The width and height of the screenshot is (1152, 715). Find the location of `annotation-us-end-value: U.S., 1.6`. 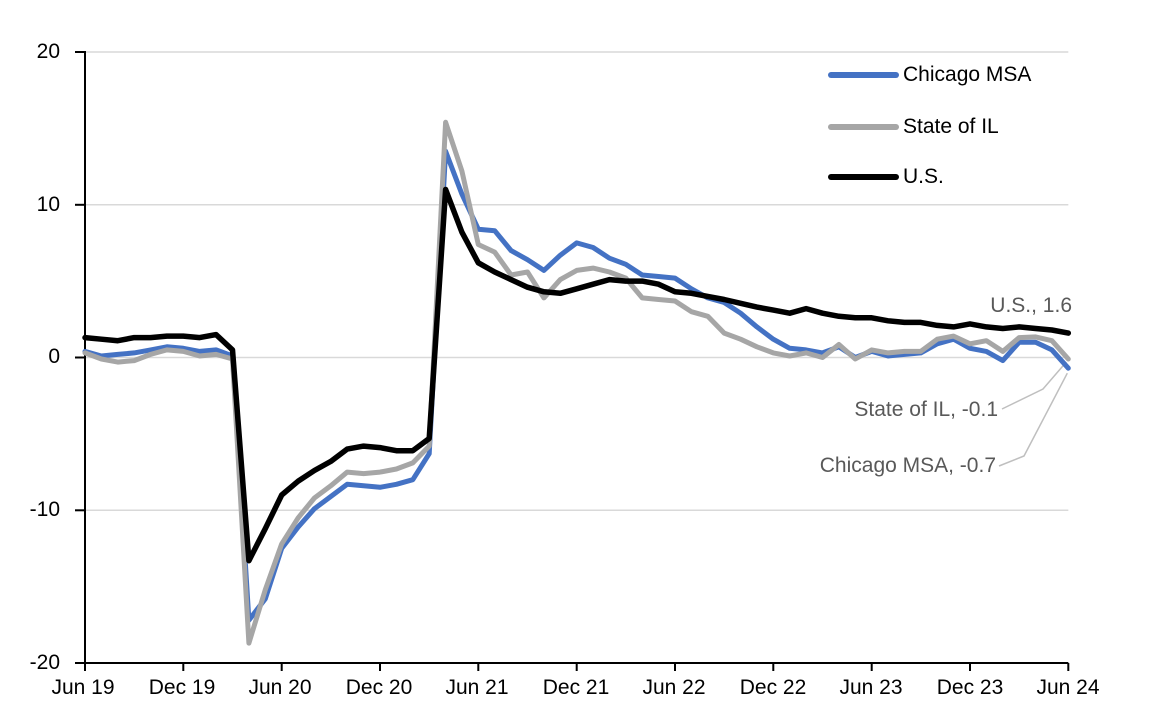

annotation-us-end-value: U.S., 1.6 is located at coordinates (1031, 305).